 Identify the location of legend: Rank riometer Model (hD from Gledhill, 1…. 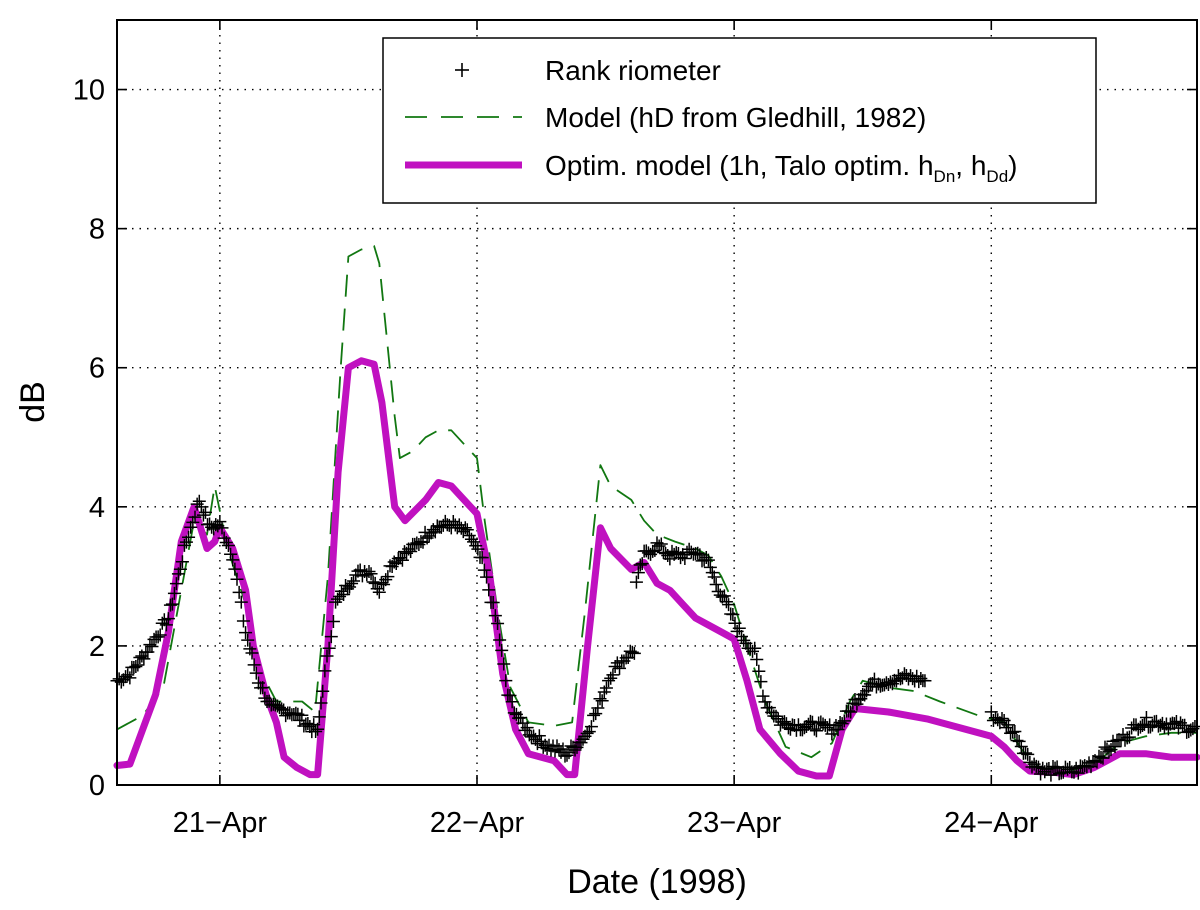
(739, 120).